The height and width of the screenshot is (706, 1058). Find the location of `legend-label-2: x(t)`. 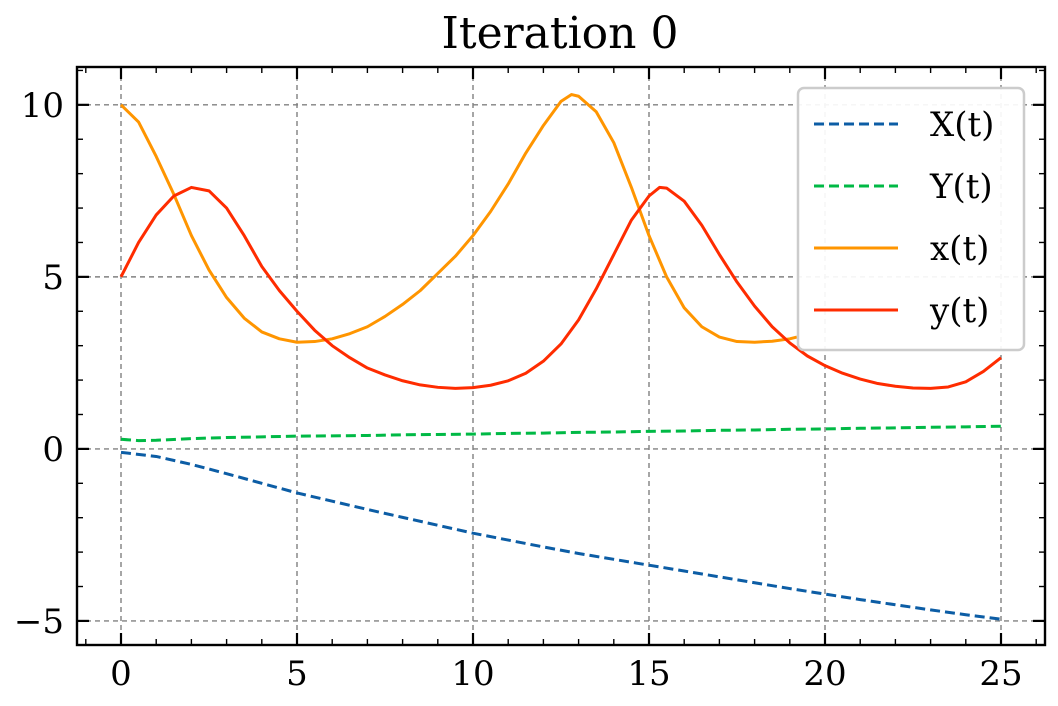

legend-label-2: x(t) is located at coordinates (959, 249).